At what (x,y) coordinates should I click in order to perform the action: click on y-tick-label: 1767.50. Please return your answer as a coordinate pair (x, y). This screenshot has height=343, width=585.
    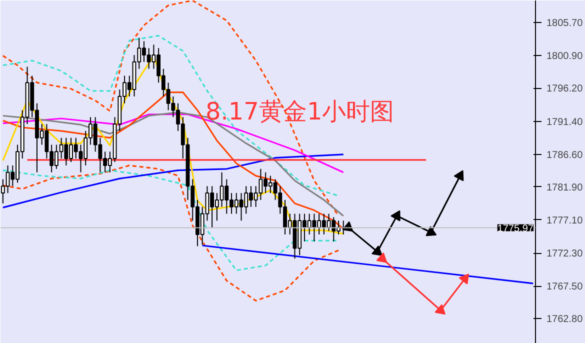
    Looking at the image, I should click on (565, 287).